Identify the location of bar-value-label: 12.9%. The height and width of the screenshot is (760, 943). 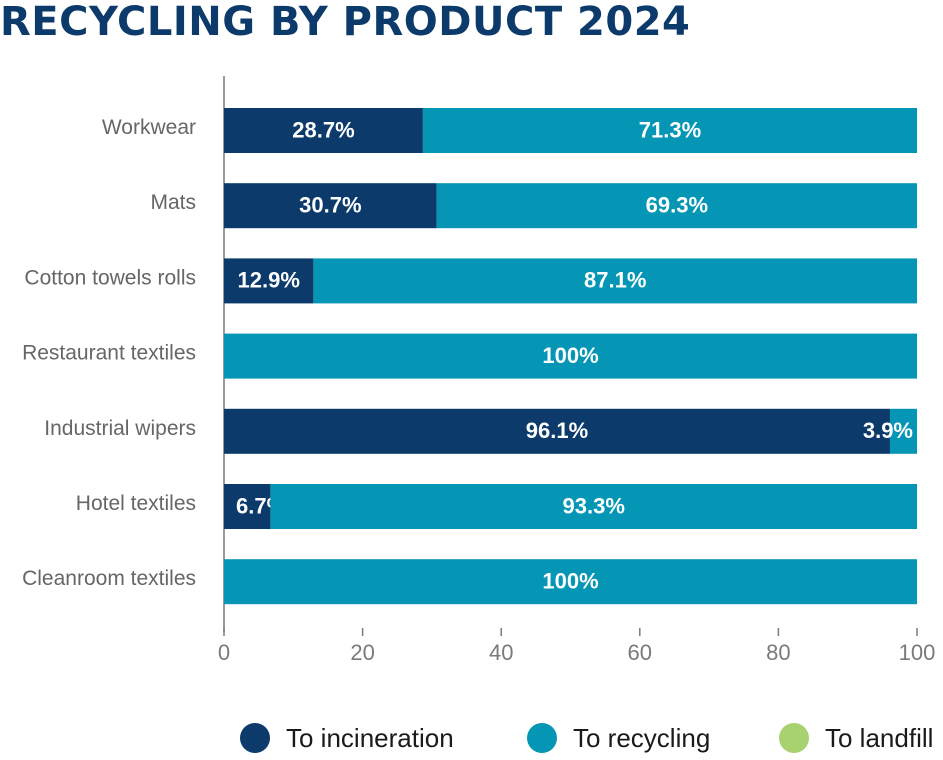
(269, 280).